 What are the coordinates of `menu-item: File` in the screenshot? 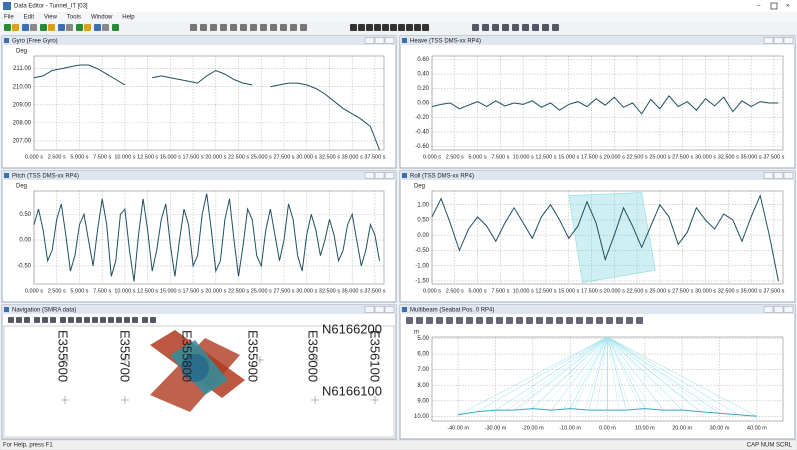 It's located at (9, 18).